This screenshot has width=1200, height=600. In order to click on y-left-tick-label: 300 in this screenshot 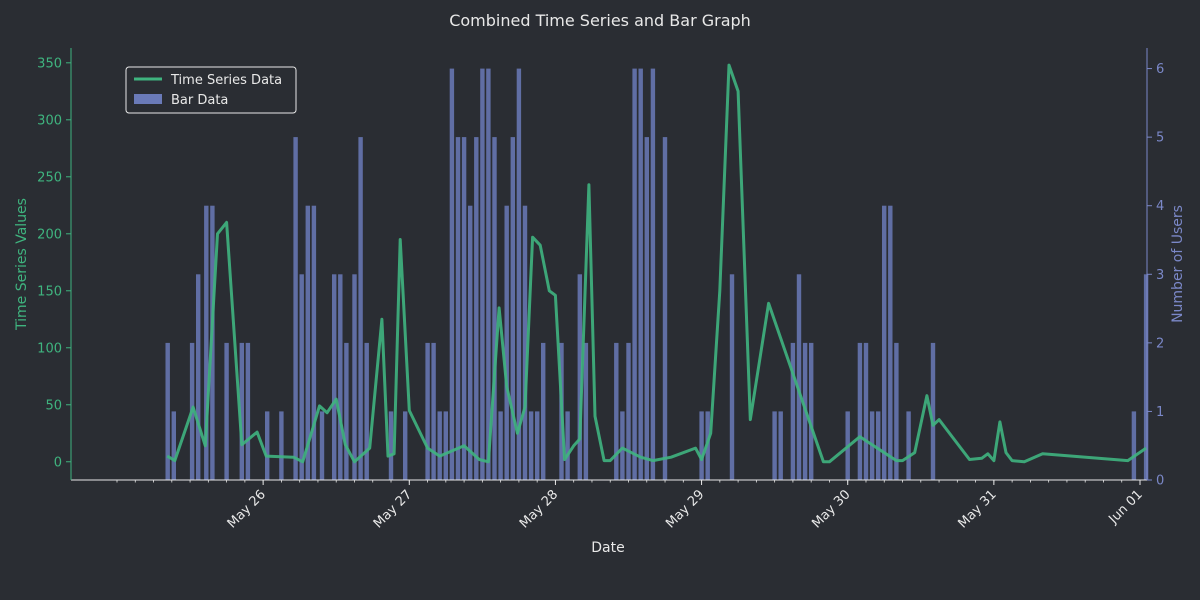, I will do `click(49, 120)`.